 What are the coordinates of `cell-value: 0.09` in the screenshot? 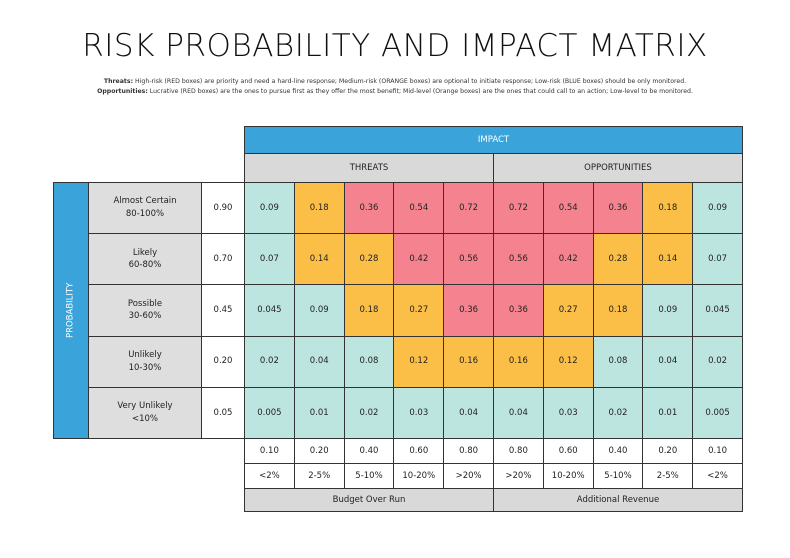 It's located at (668, 310).